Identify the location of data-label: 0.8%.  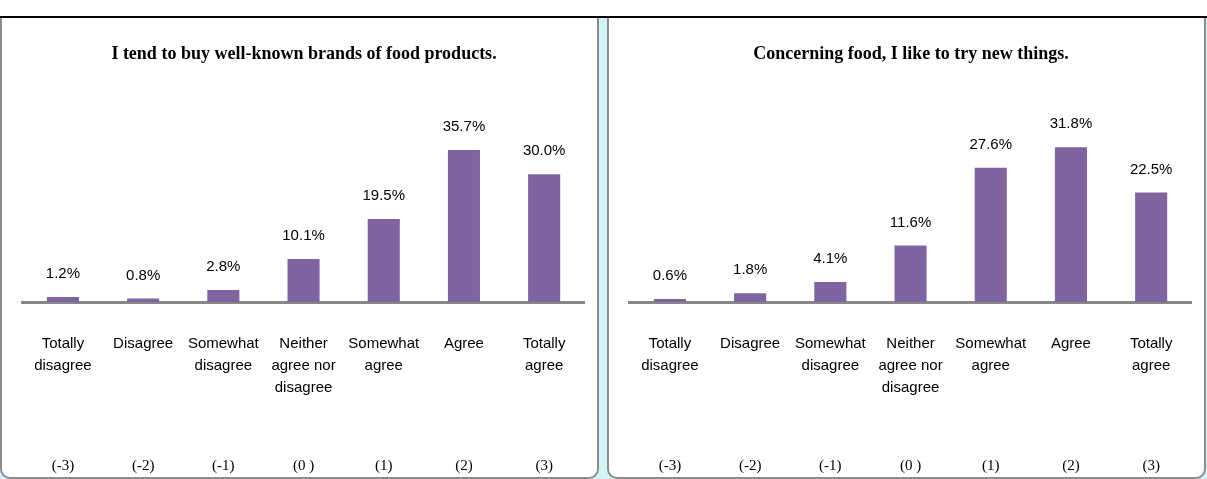
(143, 274).